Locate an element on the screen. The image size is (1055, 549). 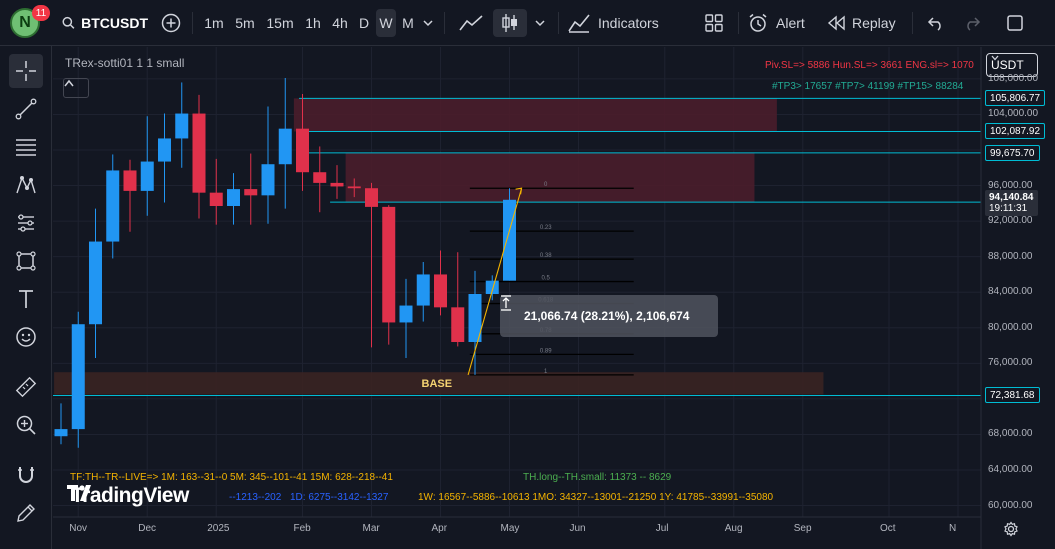
nodes-icon is located at coordinates (26, 223).